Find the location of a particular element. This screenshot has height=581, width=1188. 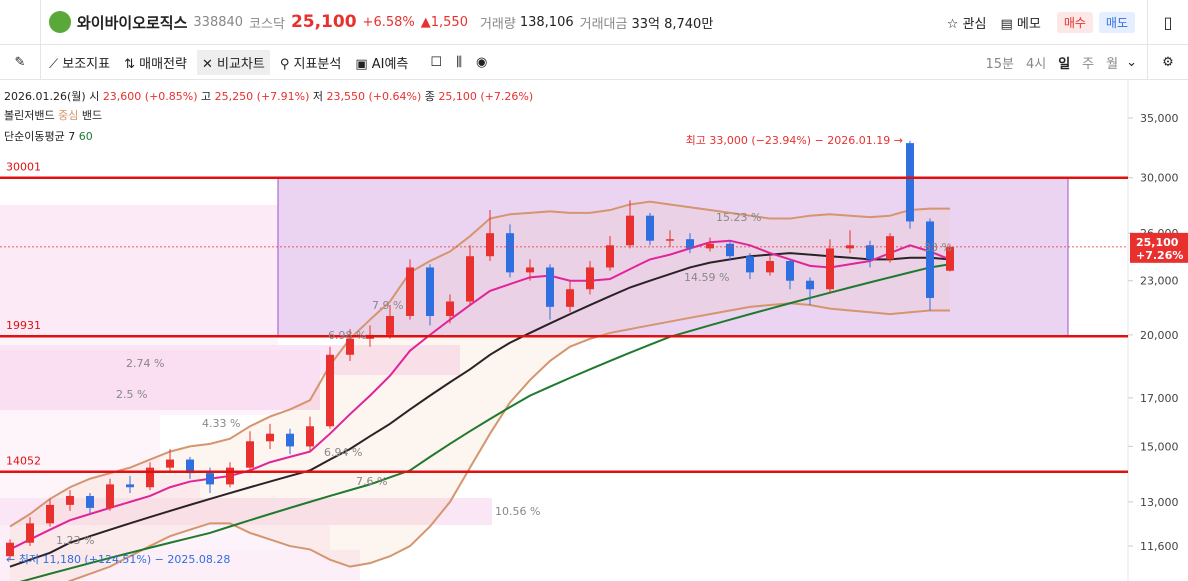

info-label: 종 is located at coordinates (430, 96).